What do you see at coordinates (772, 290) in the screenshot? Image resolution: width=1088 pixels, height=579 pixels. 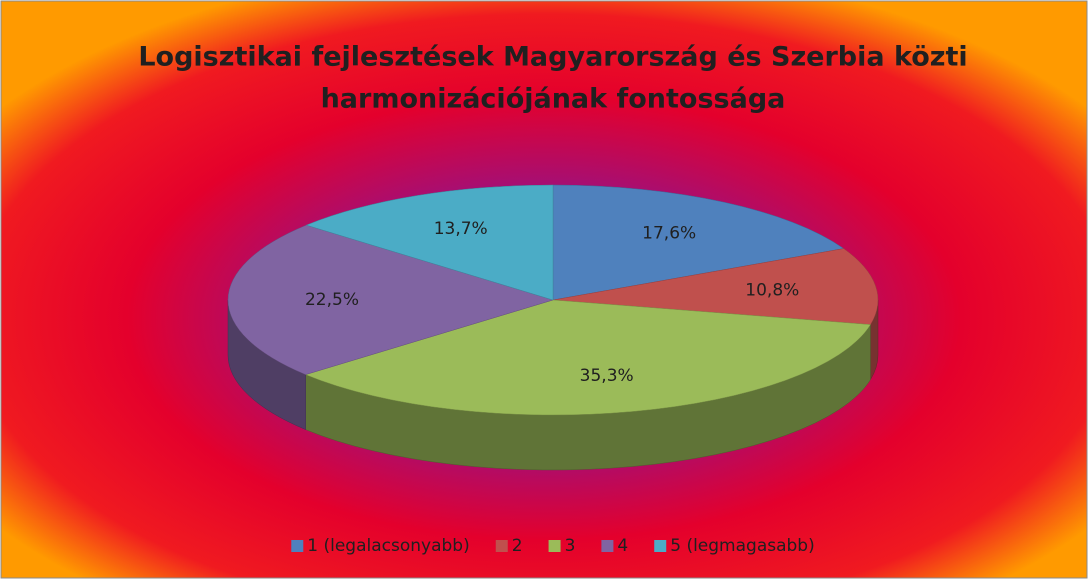 I see `data-label: 10,8%` at bounding box center [772, 290].